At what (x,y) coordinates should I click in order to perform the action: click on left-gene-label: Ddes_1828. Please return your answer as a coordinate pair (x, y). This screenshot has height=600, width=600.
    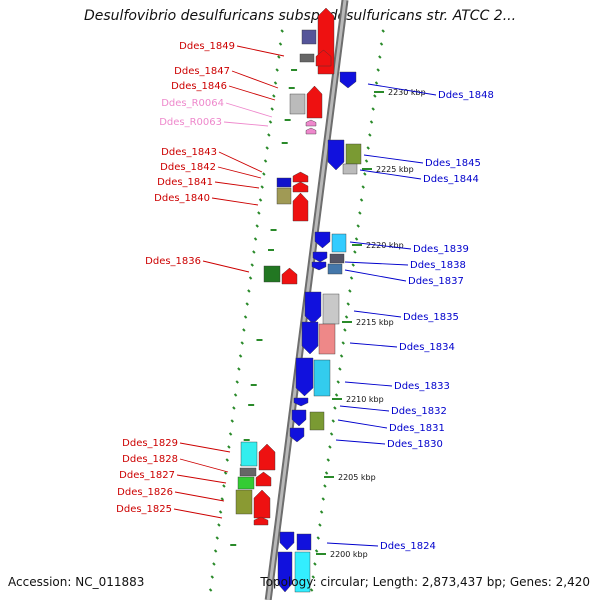
    Looking at the image, I should click on (150, 459).